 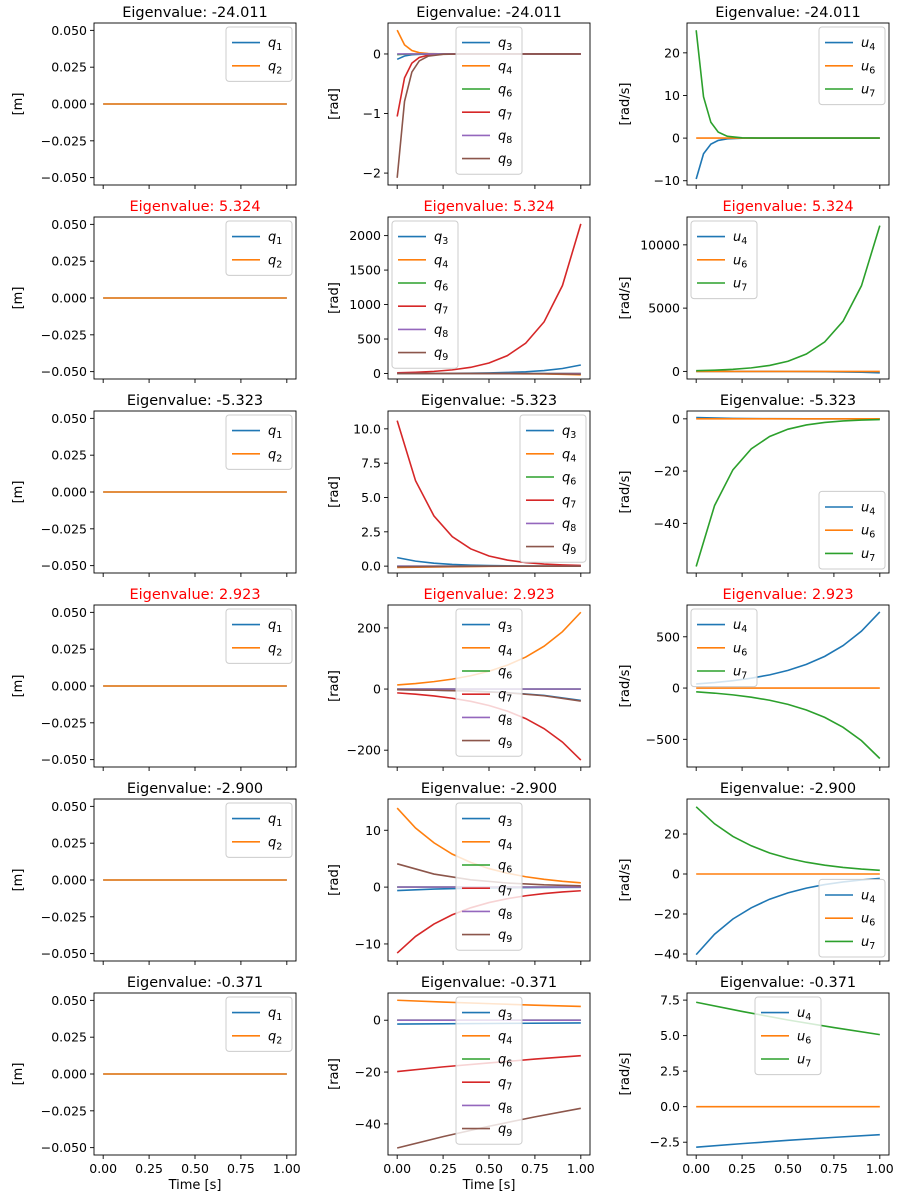 I want to click on y-tick-label: −20, so click(x=667, y=914).